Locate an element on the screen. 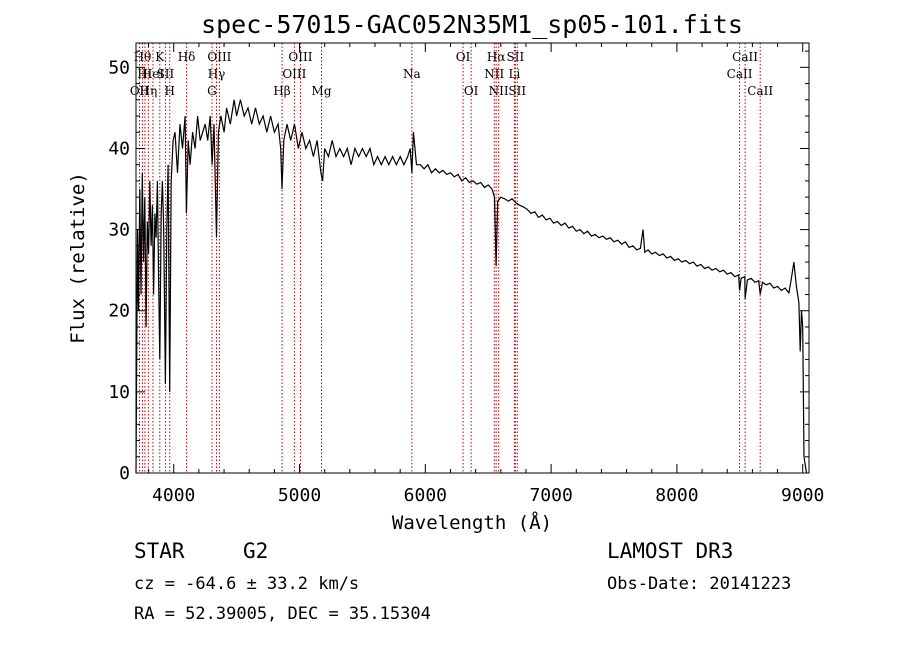 The height and width of the screenshot is (649, 900). x-tick-label: 6000 is located at coordinates (425, 495).